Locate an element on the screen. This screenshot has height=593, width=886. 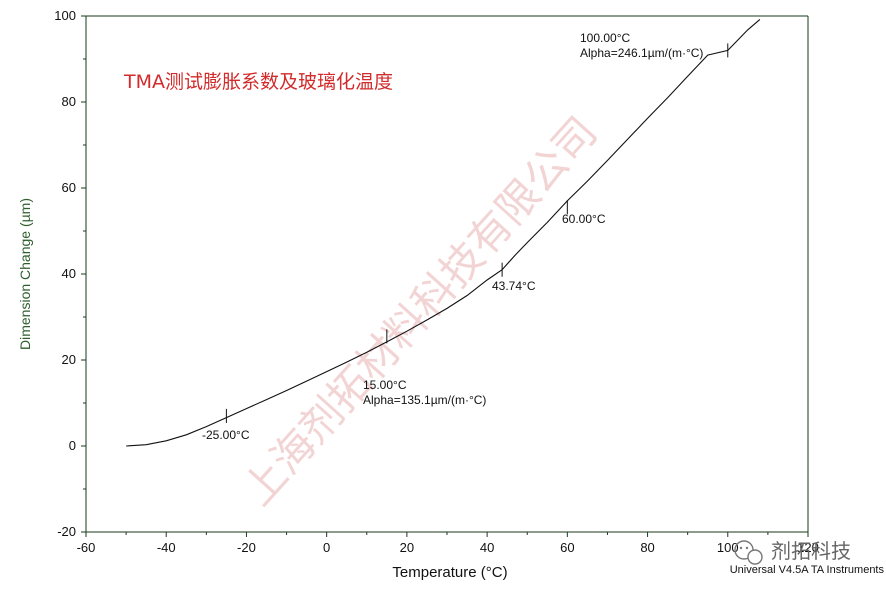
x-tick-label: -40 is located at coordinates (166, 547).